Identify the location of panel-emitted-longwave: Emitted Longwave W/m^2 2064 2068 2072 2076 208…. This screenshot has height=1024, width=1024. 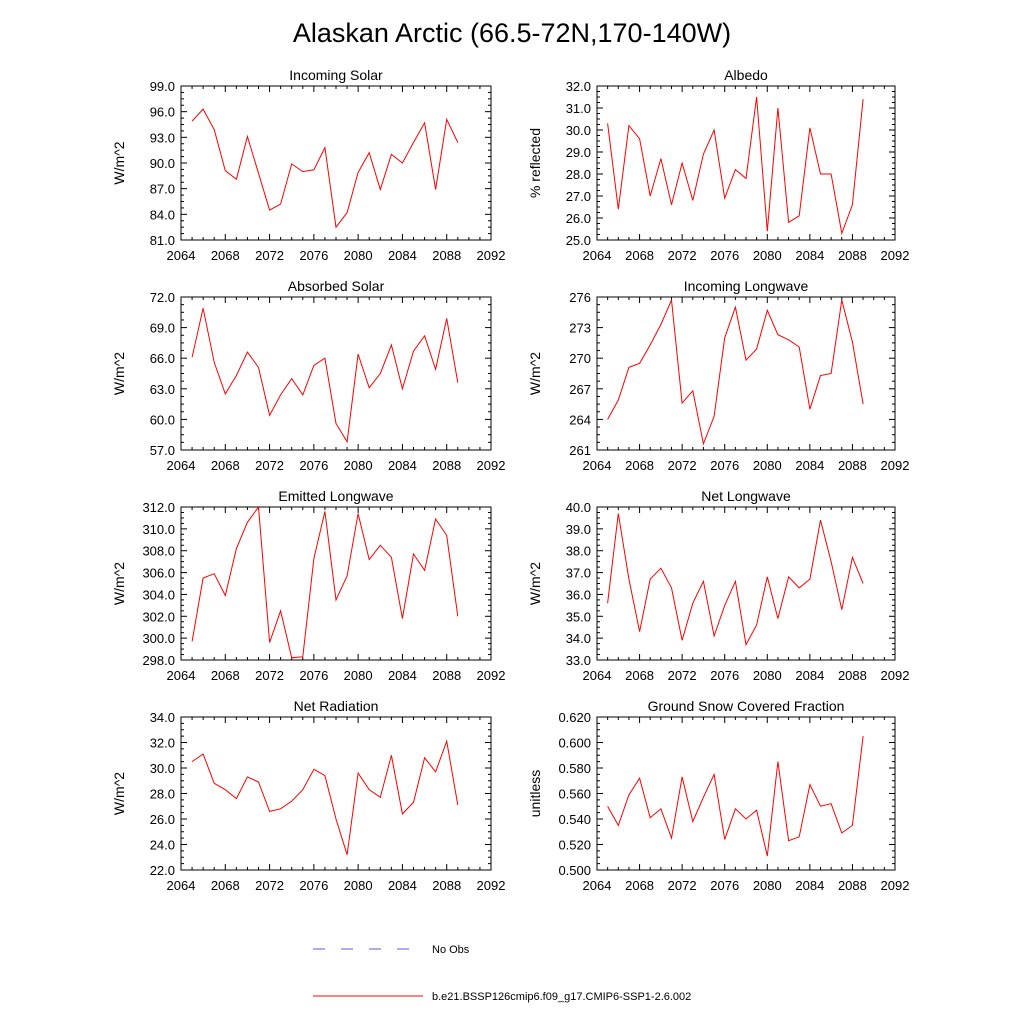
(308, 585).